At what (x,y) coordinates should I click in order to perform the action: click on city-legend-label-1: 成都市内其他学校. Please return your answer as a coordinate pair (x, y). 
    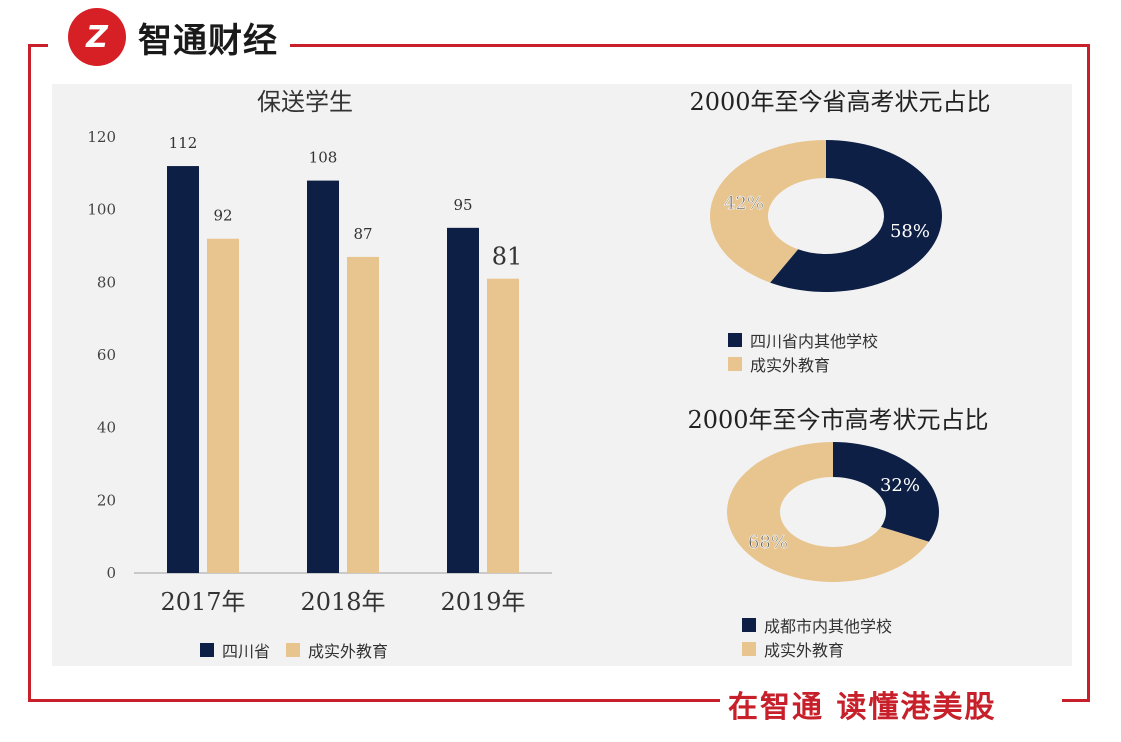
    Looking at the image, I should click on (828, 626).